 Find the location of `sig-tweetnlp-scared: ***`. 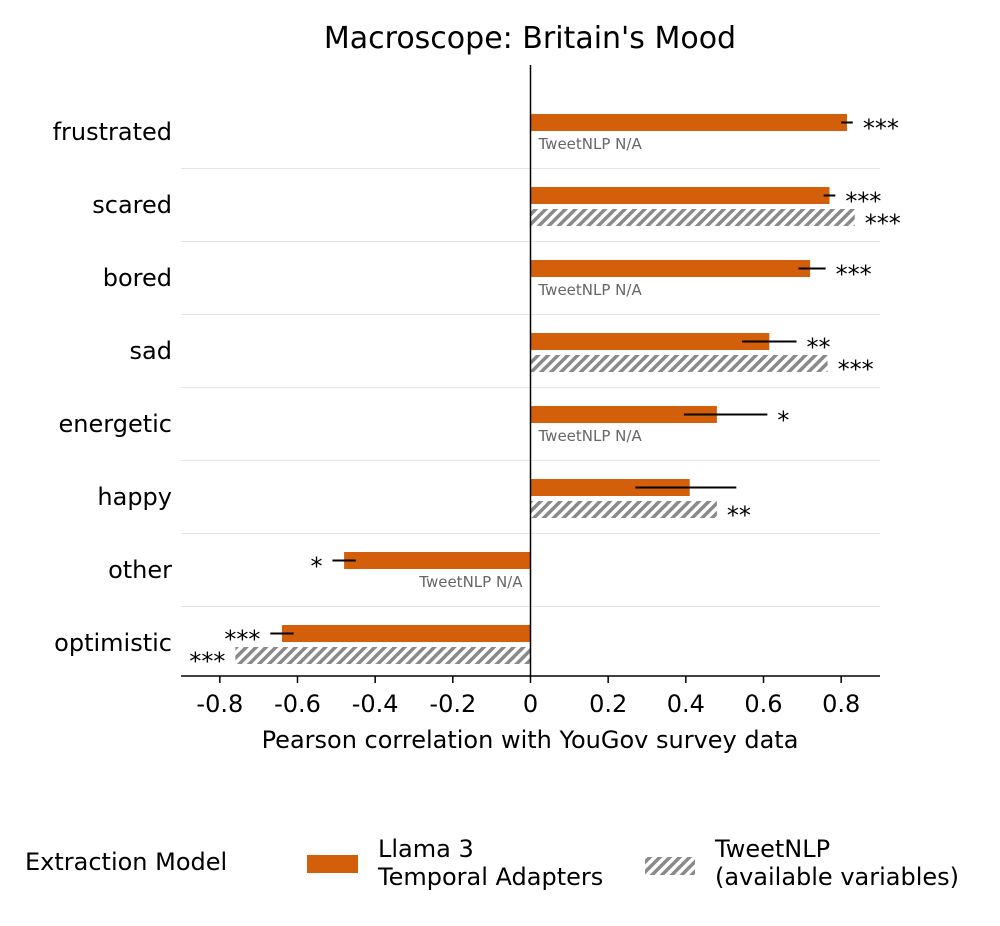

sig-tweetnlp-scared: *** is located at coordinates (883, 224).